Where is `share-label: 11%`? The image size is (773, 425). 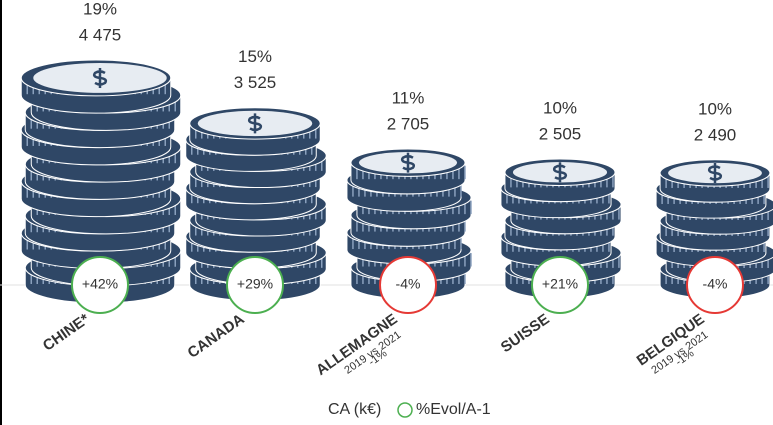 share-label: 11% is located at coordinates (408, 97).